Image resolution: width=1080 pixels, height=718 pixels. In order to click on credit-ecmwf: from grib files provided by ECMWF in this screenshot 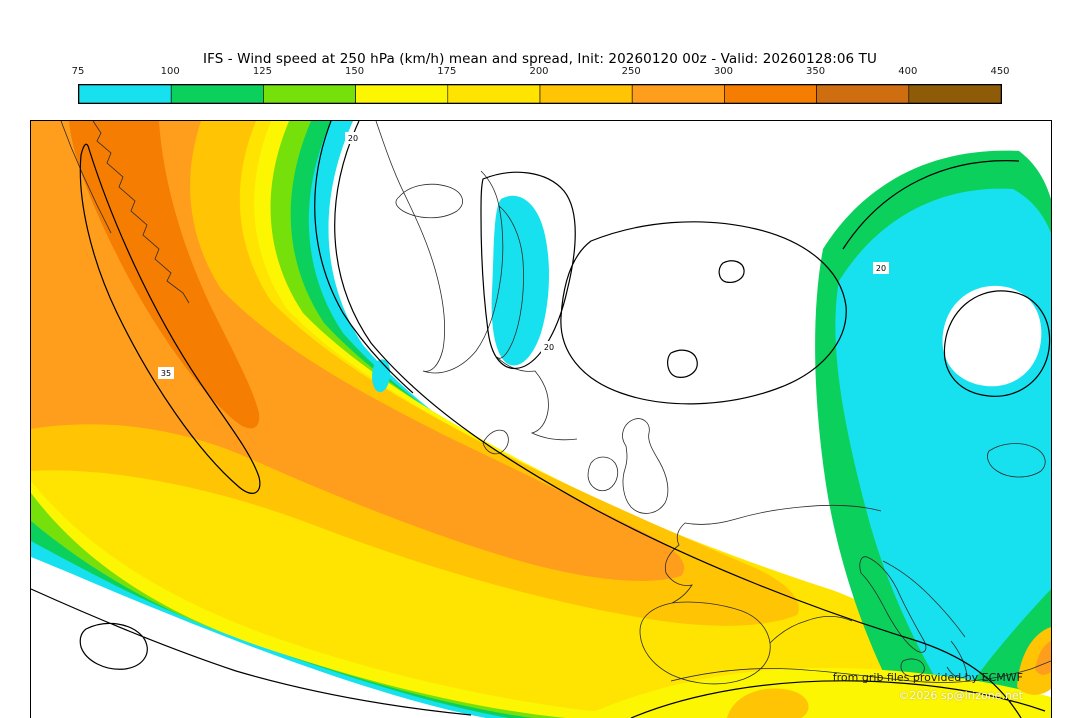, I will do `click(927, 677)`.